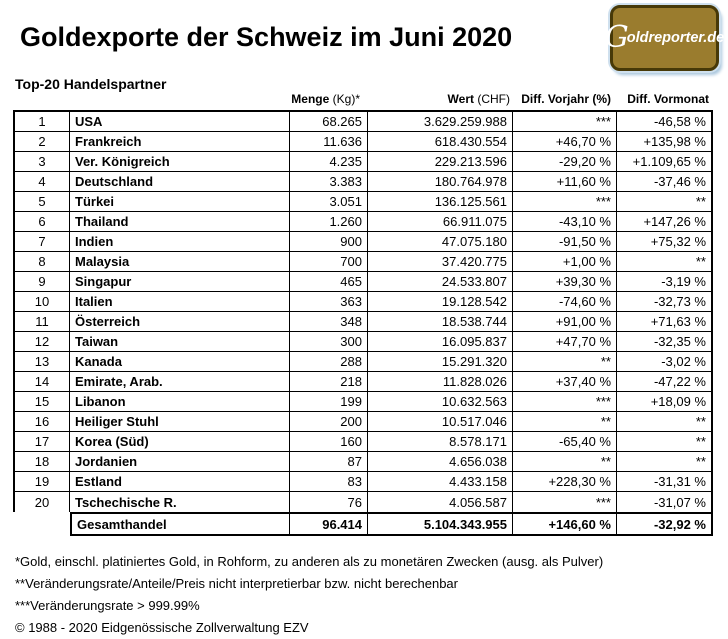 This screenshot has width=728, height=639. Describe the element at coordinates (669, 161) in the screenshot. I see `vormonat-cell: +1.109,65 %` at that location.